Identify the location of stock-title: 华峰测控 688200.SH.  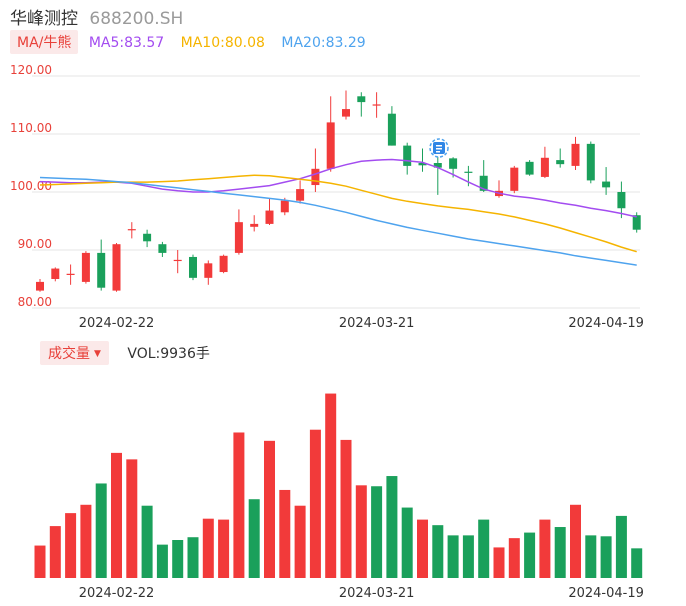
(96, 16).